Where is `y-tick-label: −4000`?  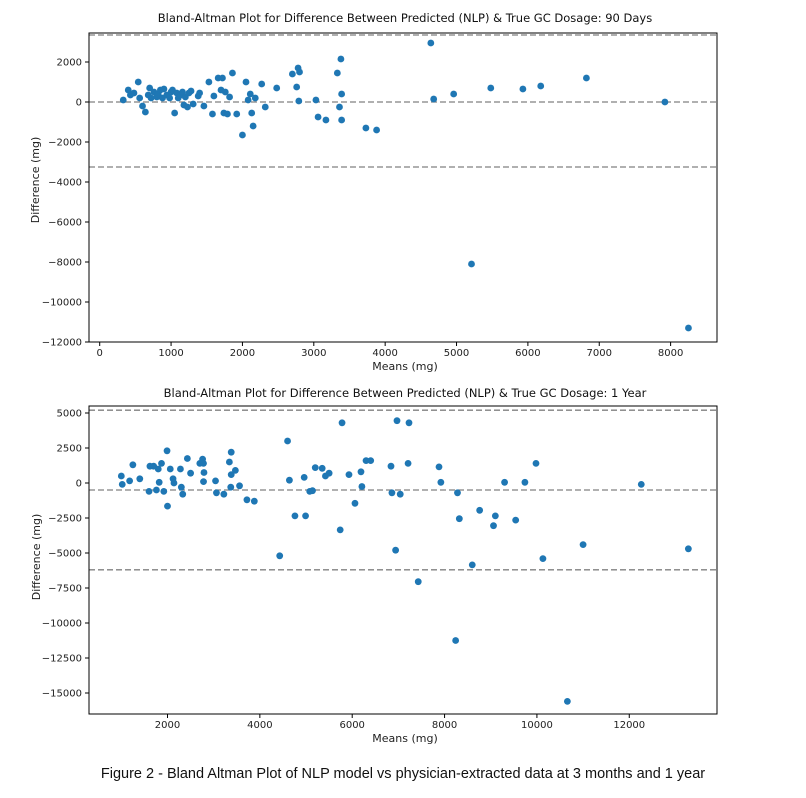 y-tick-label: −4000 is located at coordinates (65, 183).